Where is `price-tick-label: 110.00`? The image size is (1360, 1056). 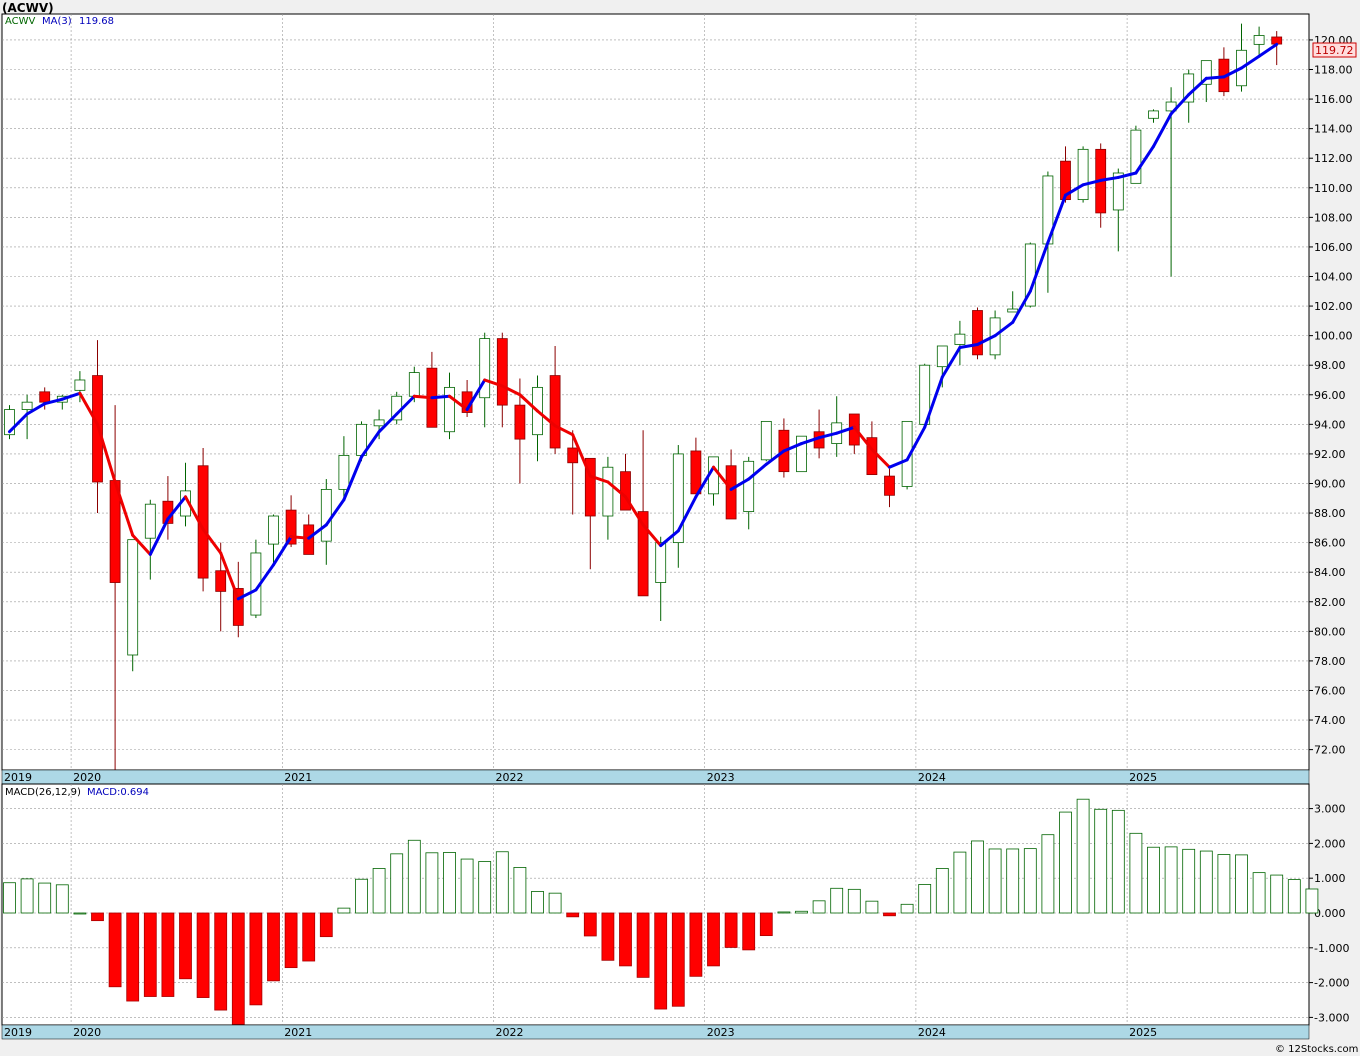
price-tick-label: 110.00 is located at coordinates (1333, 188).